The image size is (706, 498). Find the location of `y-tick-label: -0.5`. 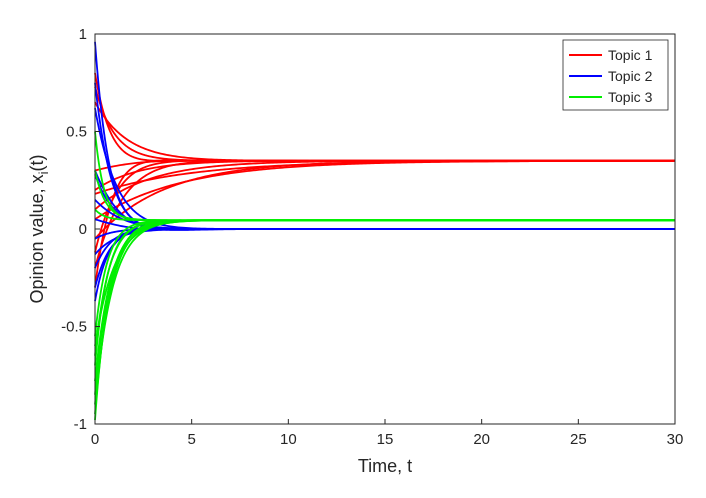

y-tick-label: -0.5 is located at coordinates (74, 327).